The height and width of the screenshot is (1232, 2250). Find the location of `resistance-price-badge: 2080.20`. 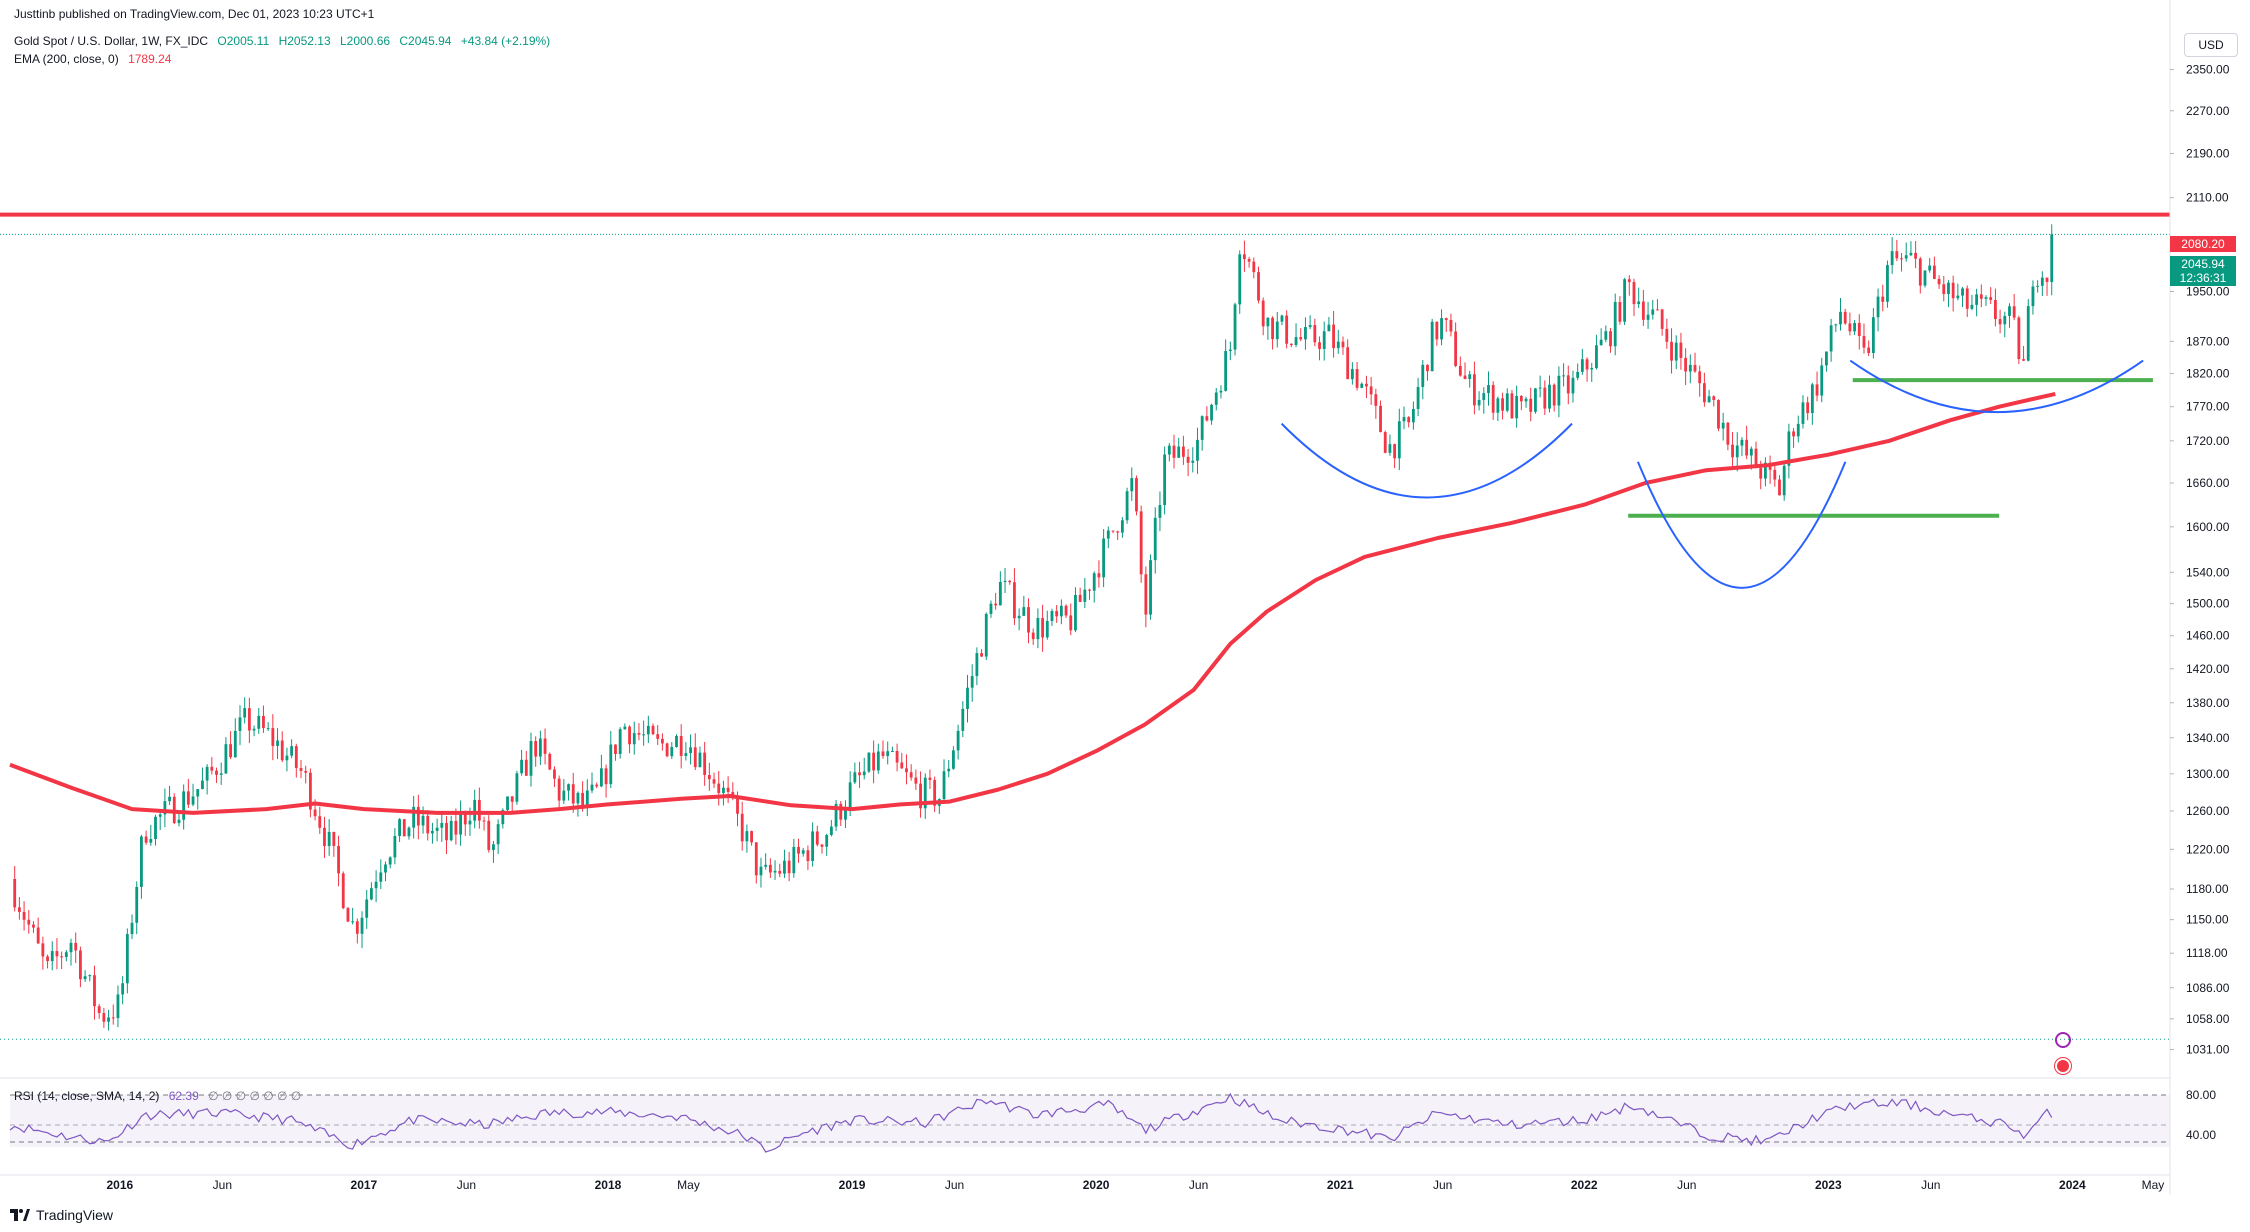

resistance-price-badge: 2080.20 is located at coordinates (2203, 244).